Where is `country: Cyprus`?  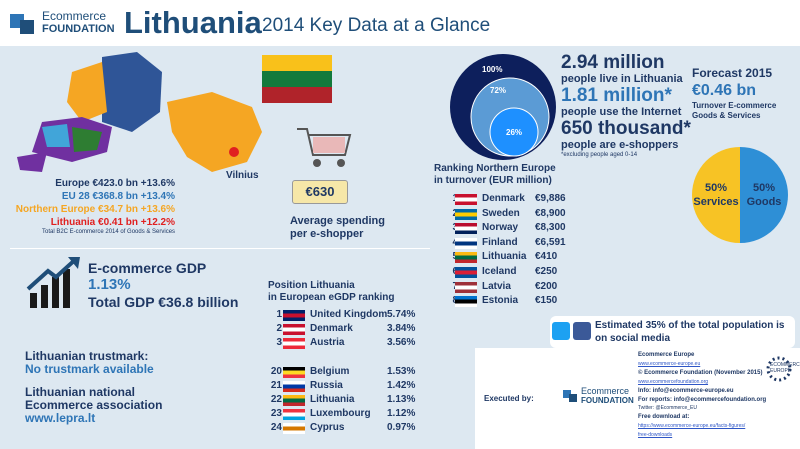 country: Cyprus is located at coordinates (327, 427).